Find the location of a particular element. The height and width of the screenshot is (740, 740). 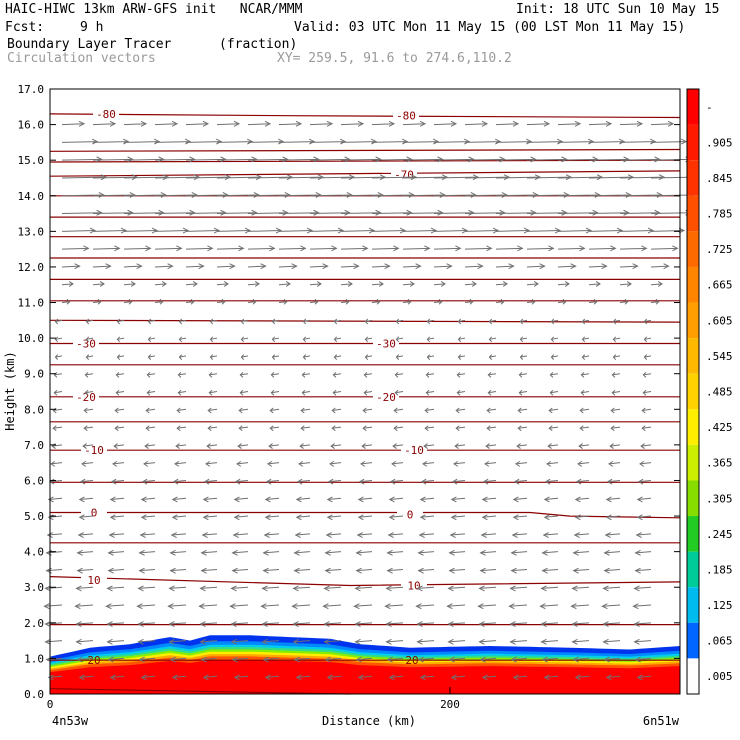

xy-readout: XY= 259.5, 91.6 to 274.6,110.2 is located at coordinates (394, 58).